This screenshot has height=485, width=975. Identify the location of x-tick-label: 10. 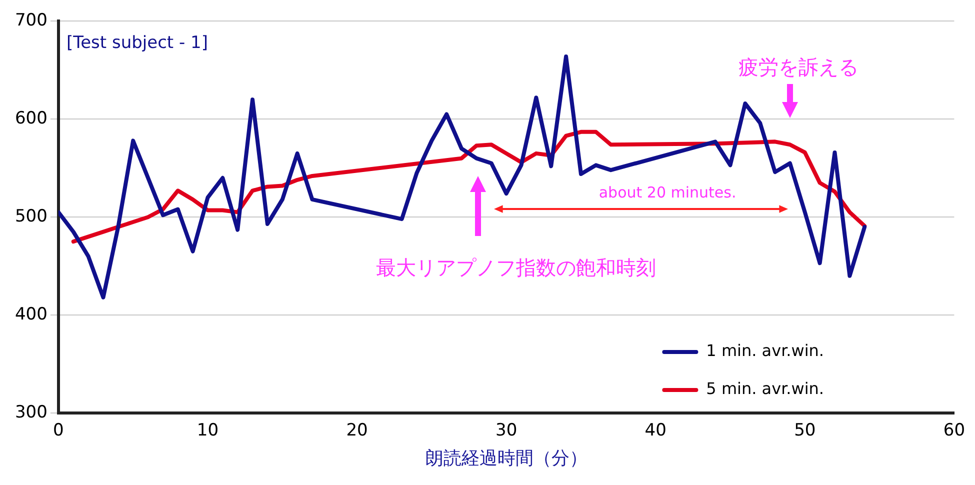
(207, 430).